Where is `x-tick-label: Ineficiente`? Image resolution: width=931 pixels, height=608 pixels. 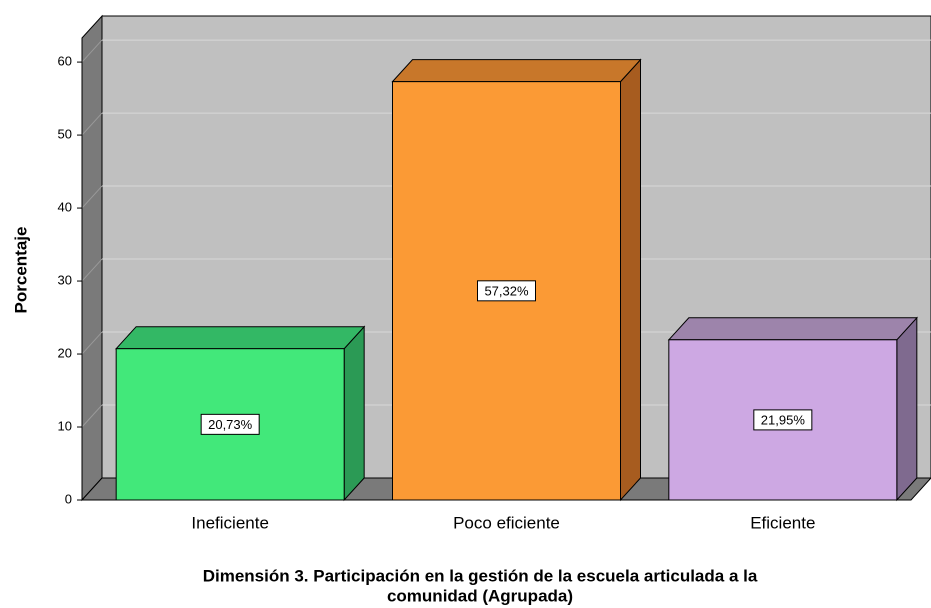 x-tick-label: Ineficiente is located at coordinates (230, 522).